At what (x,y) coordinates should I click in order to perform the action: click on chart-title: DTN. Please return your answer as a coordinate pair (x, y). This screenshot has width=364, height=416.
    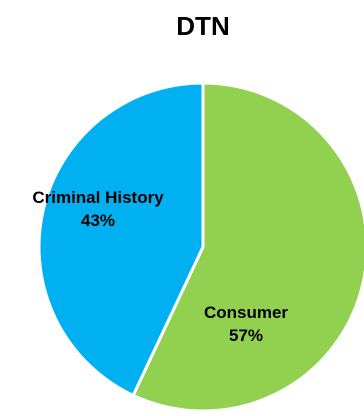
    Looking at the image, I should click on (202, 26).